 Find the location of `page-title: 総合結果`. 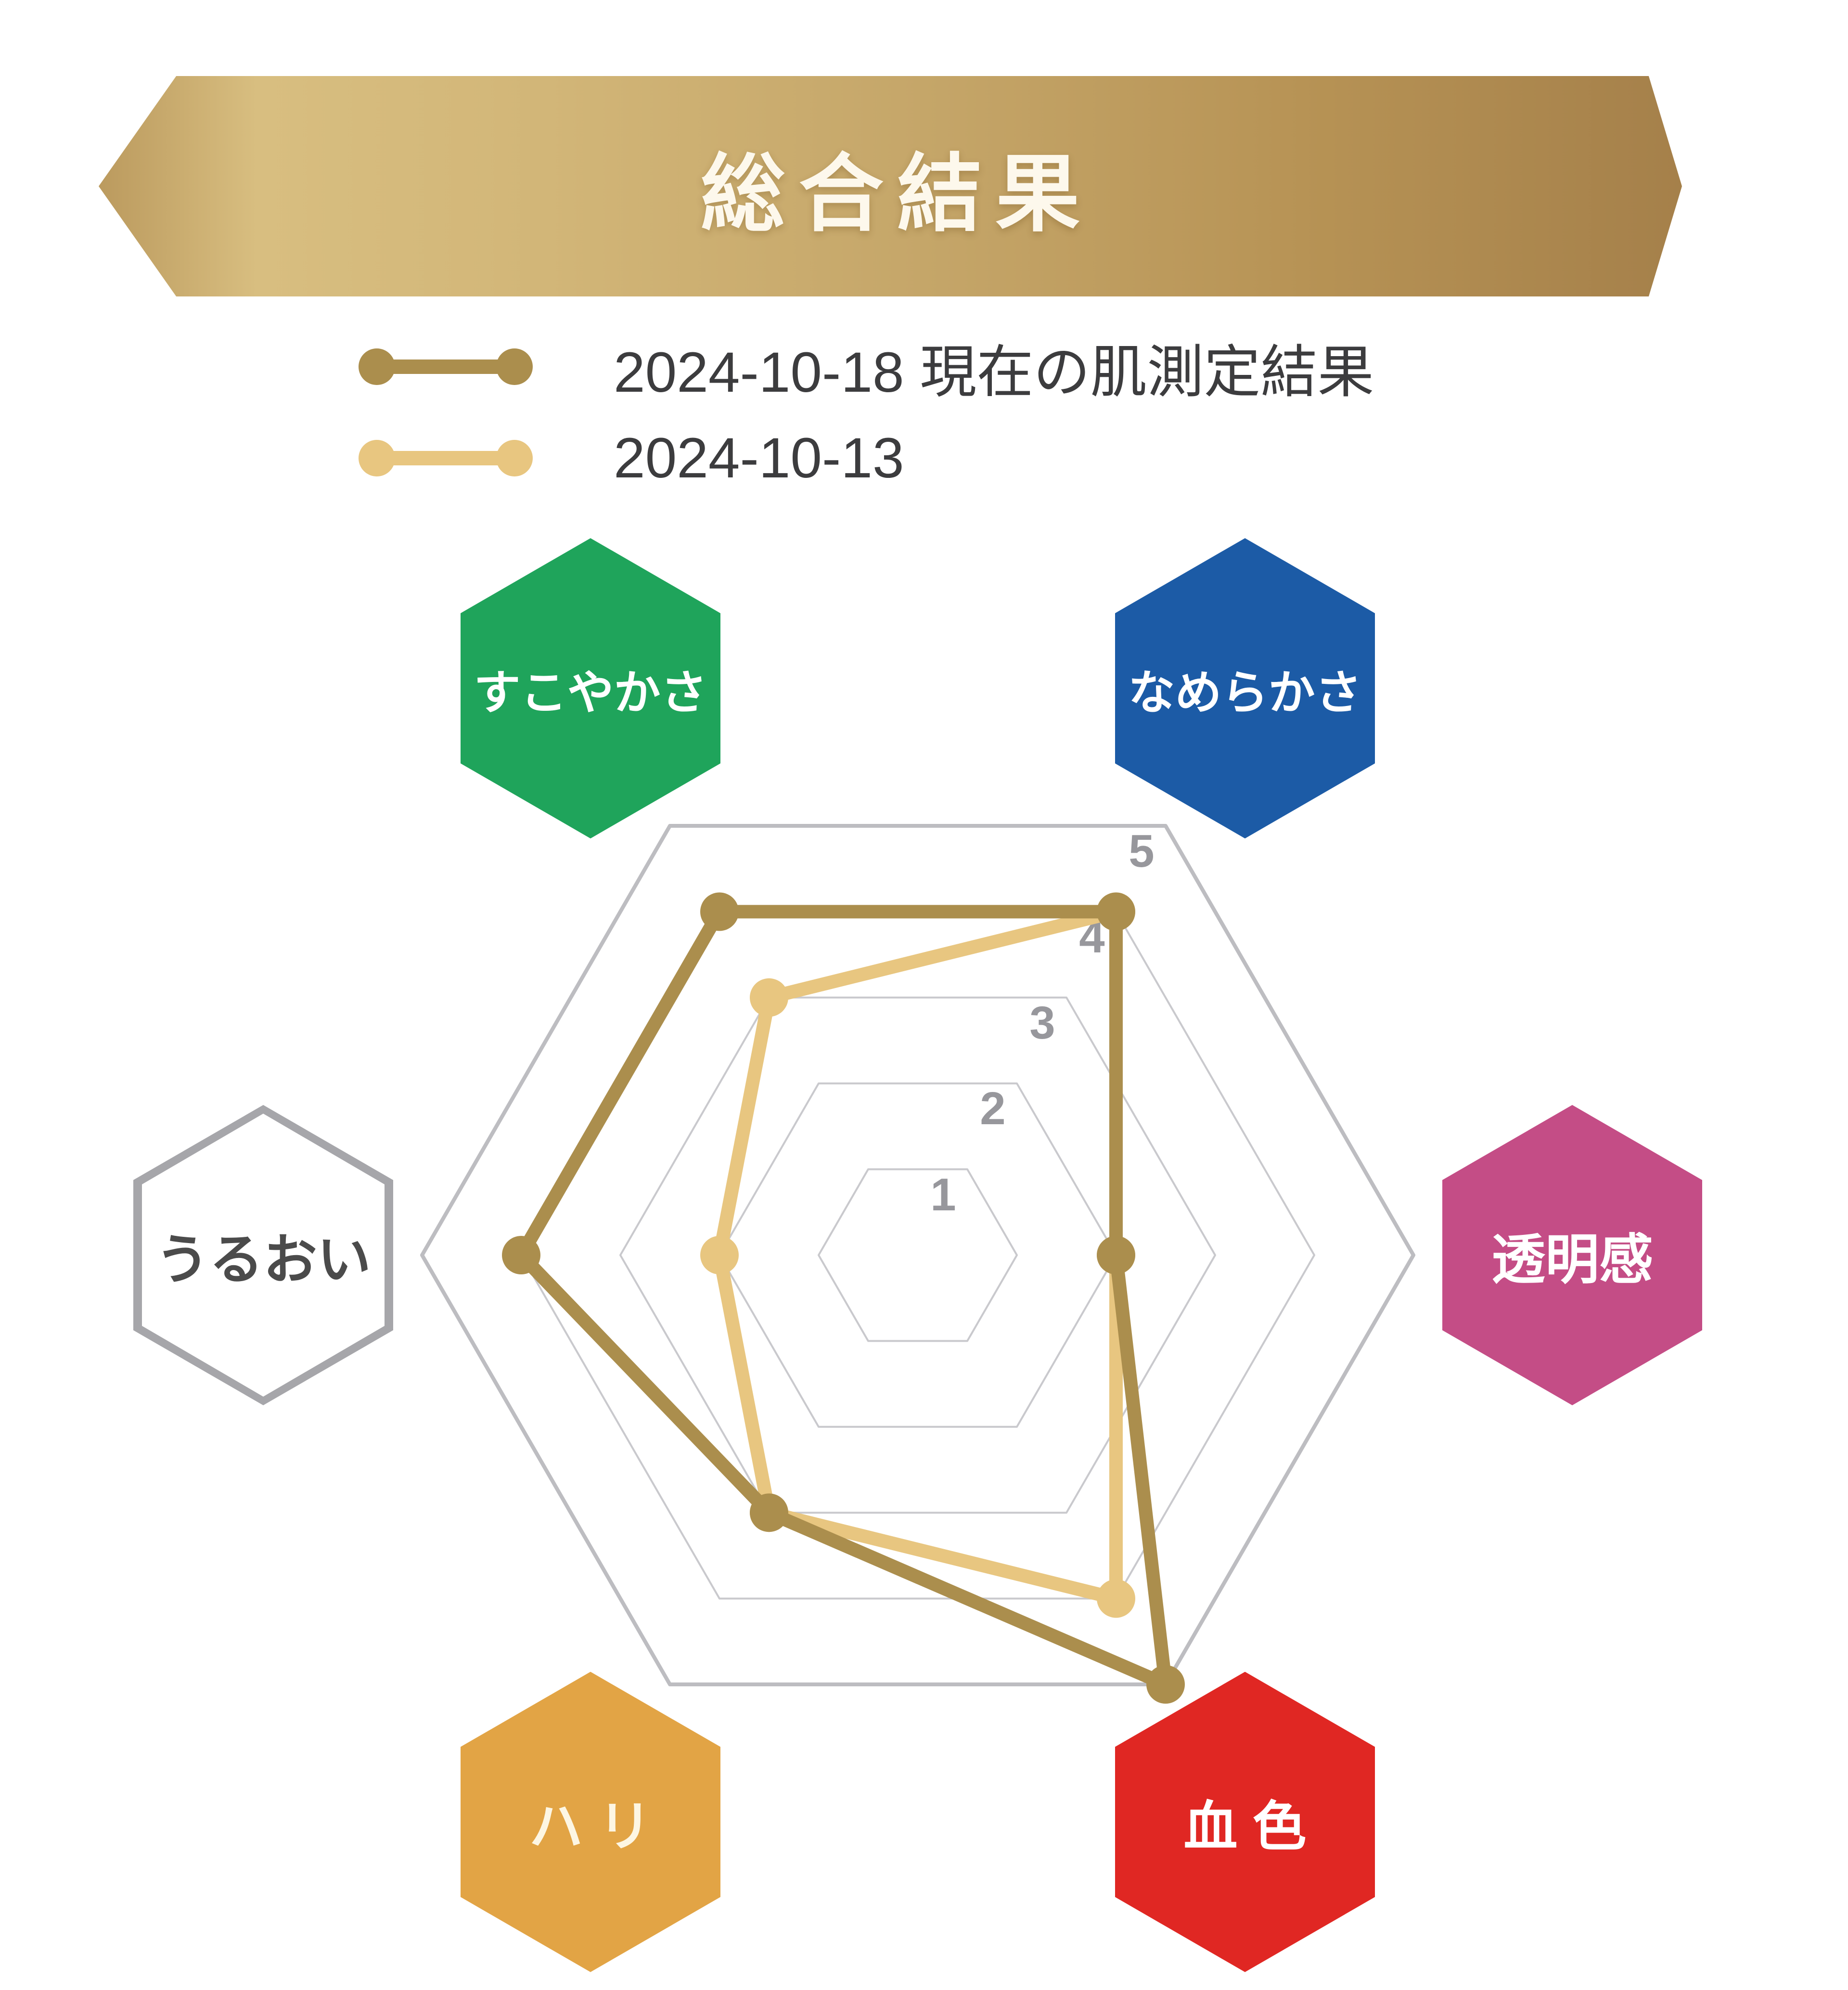

page-title: 総合結果 is located at coordinates (897, 194).